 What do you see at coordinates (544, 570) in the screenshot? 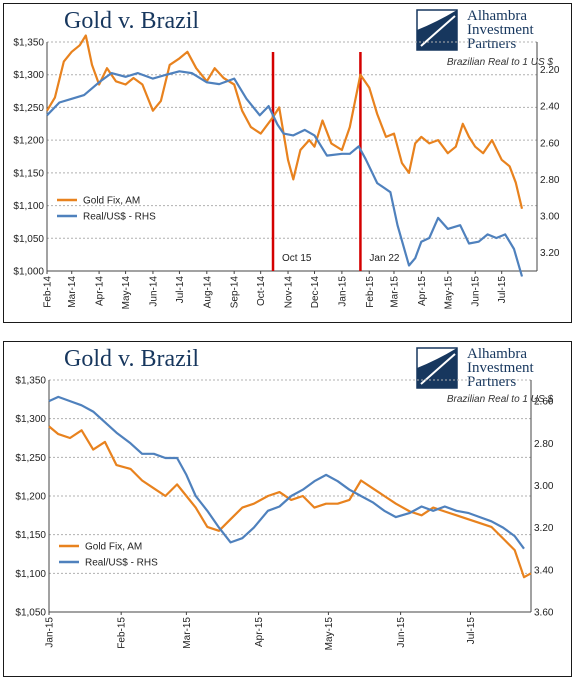
I see `y-right-tick-label: 3.40` at bounding box center [544, 570].